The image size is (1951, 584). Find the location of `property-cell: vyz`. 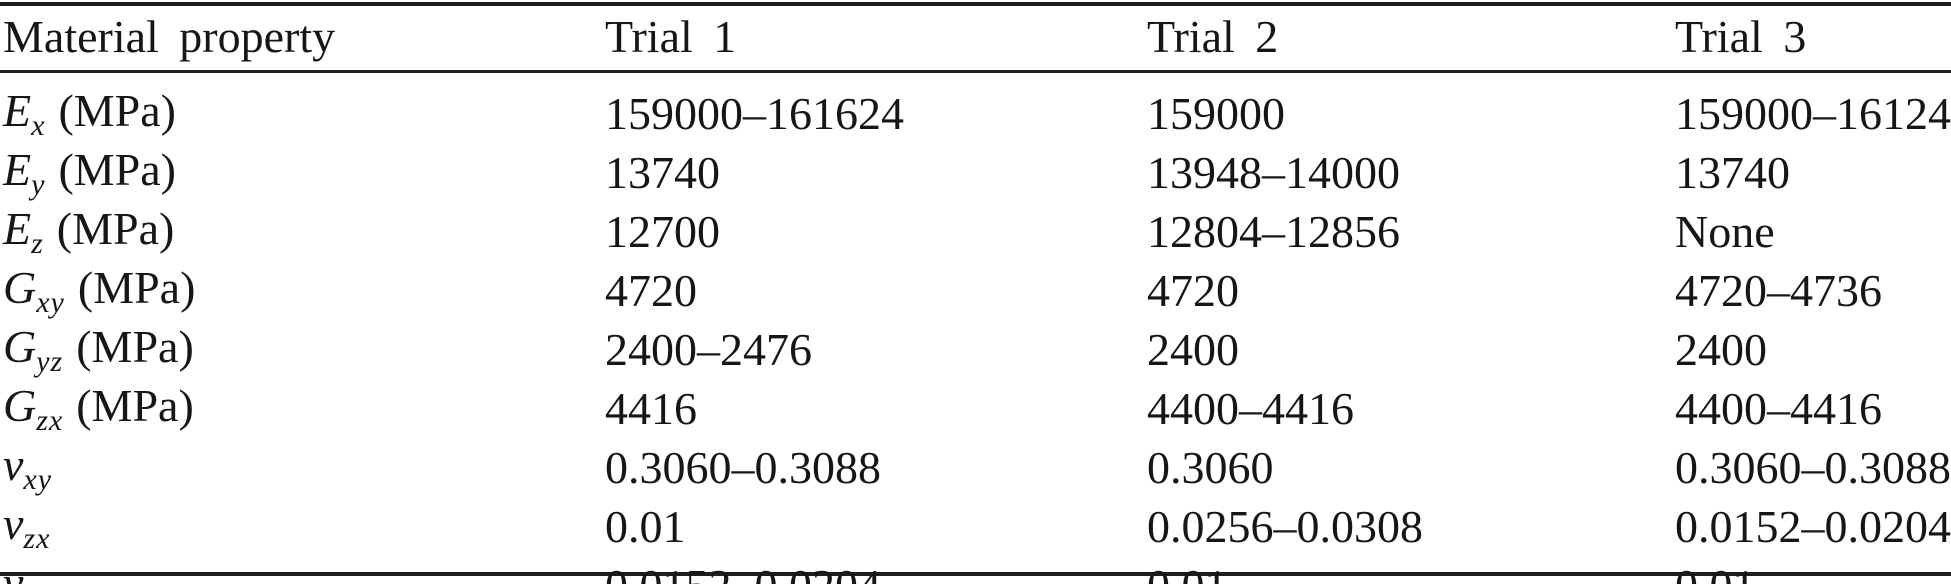

property-cell: vyz is located at coordinates (304, 570).